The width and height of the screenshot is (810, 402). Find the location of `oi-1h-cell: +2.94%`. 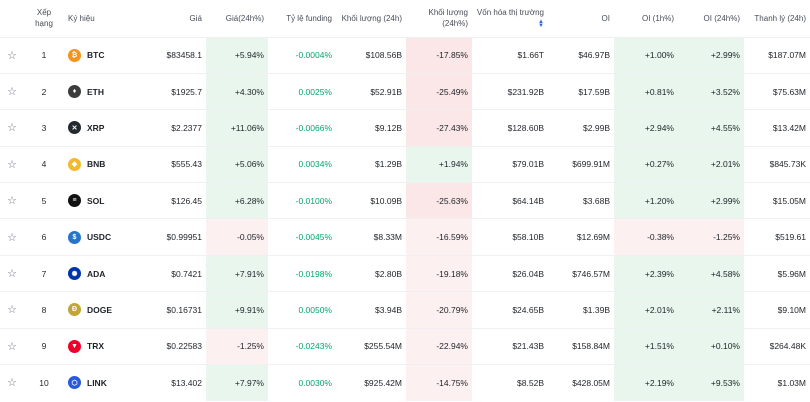

oi-1h-cell: +2.94% is located at coordinates (646, 128).